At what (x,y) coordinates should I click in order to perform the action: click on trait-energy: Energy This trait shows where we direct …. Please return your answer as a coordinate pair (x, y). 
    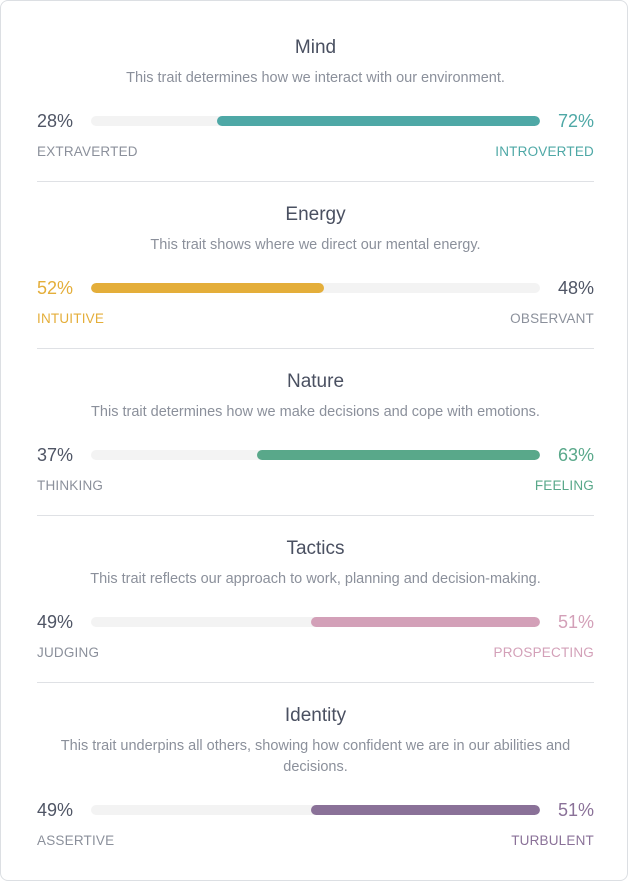
    Looking at the image, I should click on (315, 265).